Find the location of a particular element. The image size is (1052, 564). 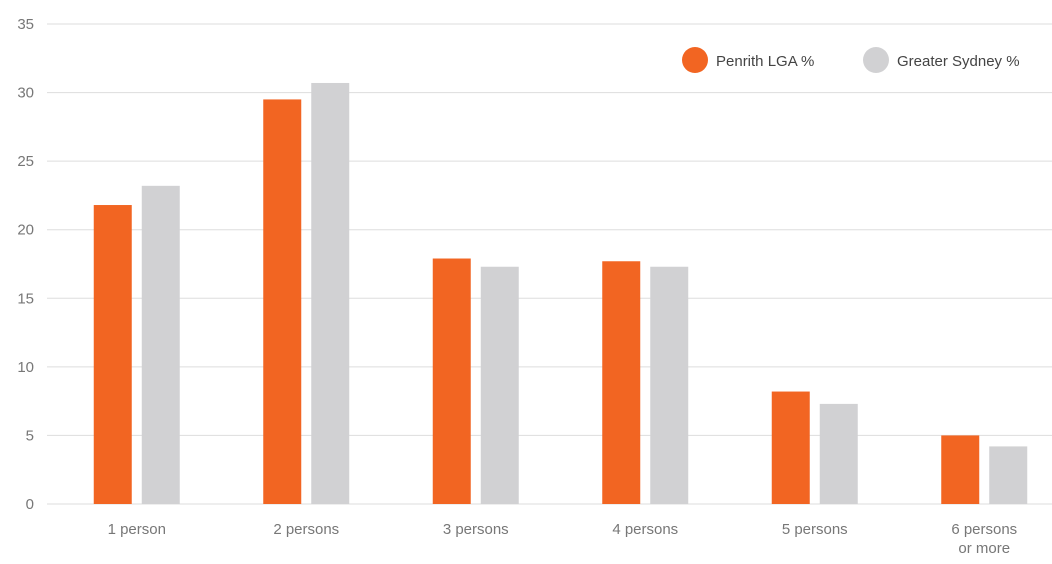

y-tick-label: 20 is located at coordinates (25, 230).